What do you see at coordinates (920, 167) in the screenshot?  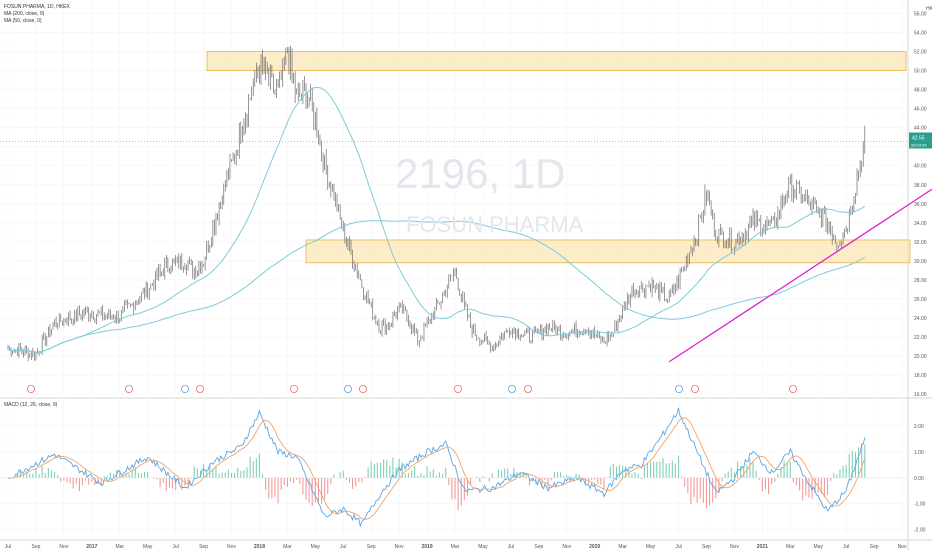 I see `price-tick-label: 40.00` at bounding box center [920, 167].